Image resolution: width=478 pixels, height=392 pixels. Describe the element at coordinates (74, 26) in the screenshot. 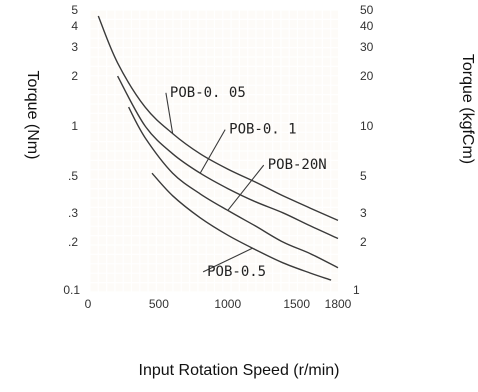

I see `y-left-tick-label: 4` at that location.